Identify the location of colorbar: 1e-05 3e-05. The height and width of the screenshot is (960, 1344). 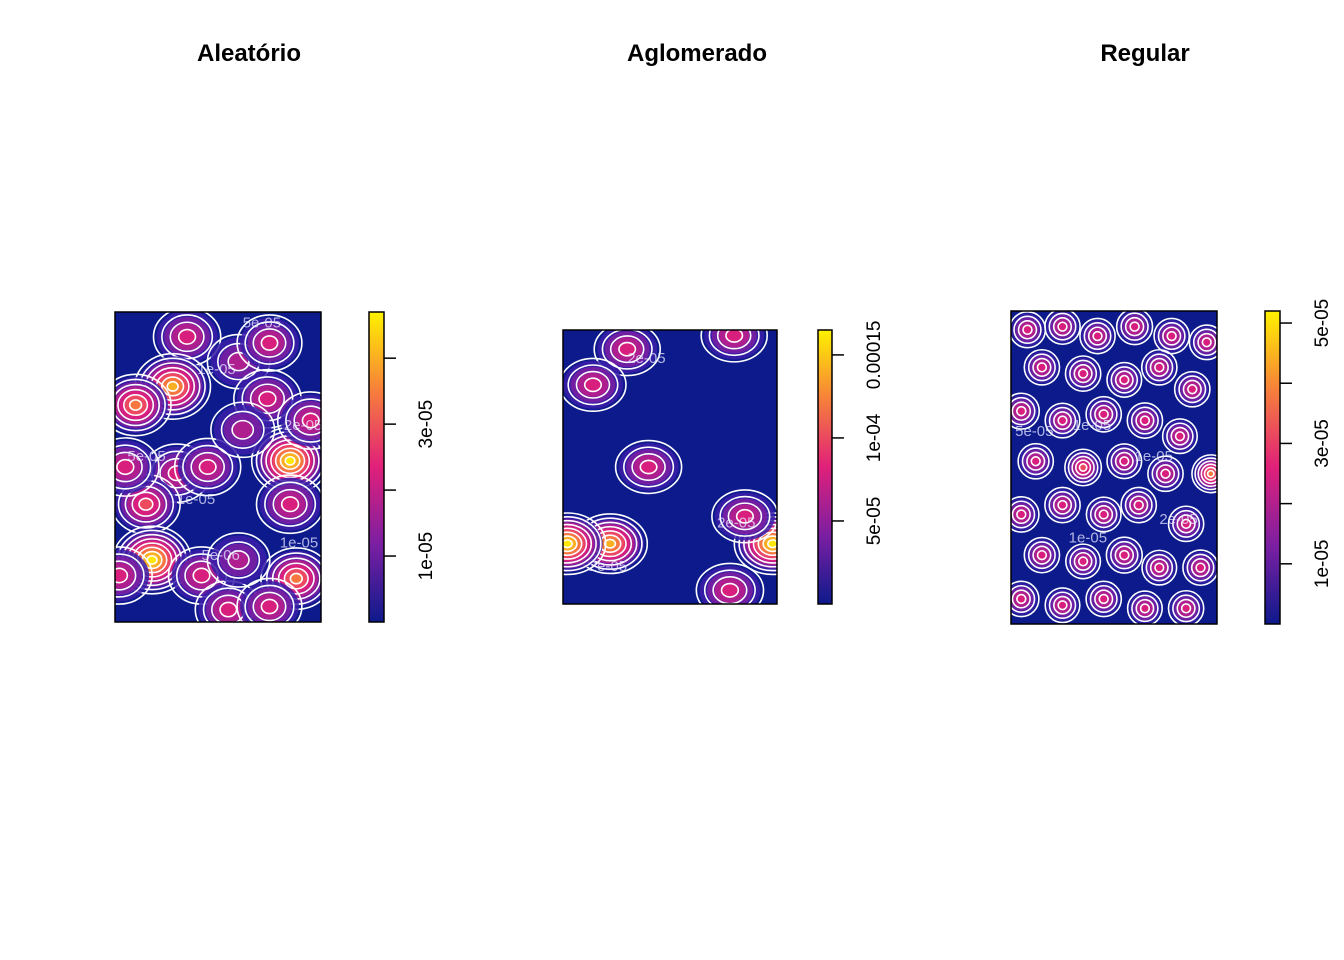
(402, 467).